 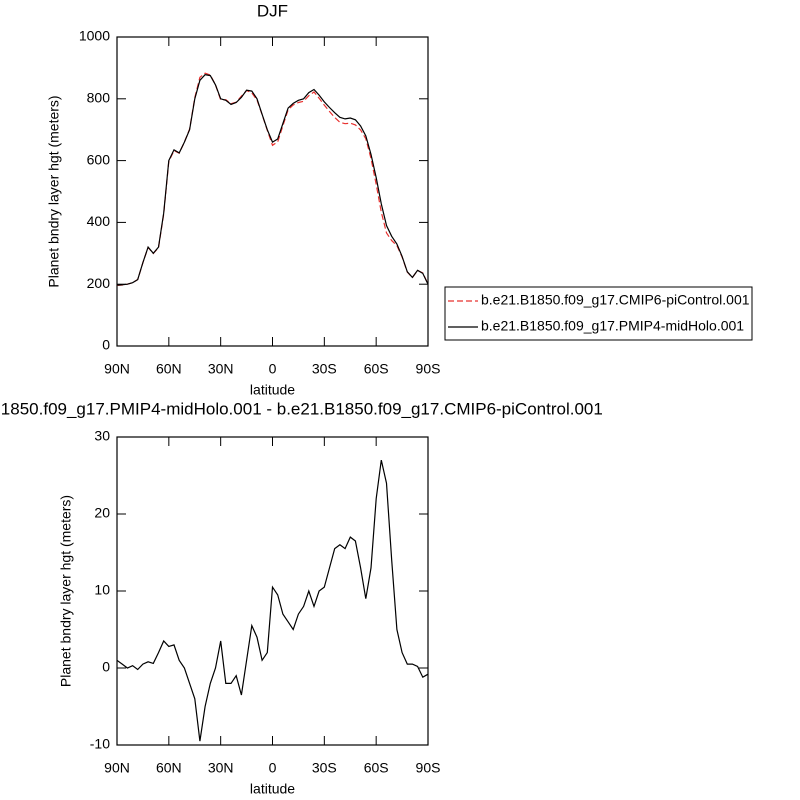 I want to click on y-tick-label: 800, so click(x=99, y=98).